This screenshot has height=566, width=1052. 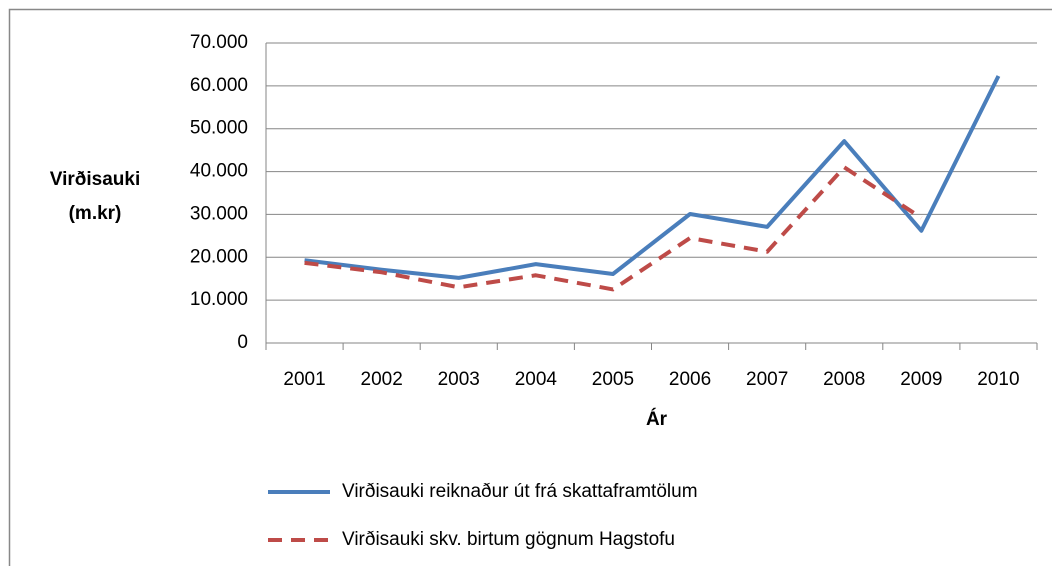 I want to click on x-tick-label: 2009, so click(x=921, y=379).